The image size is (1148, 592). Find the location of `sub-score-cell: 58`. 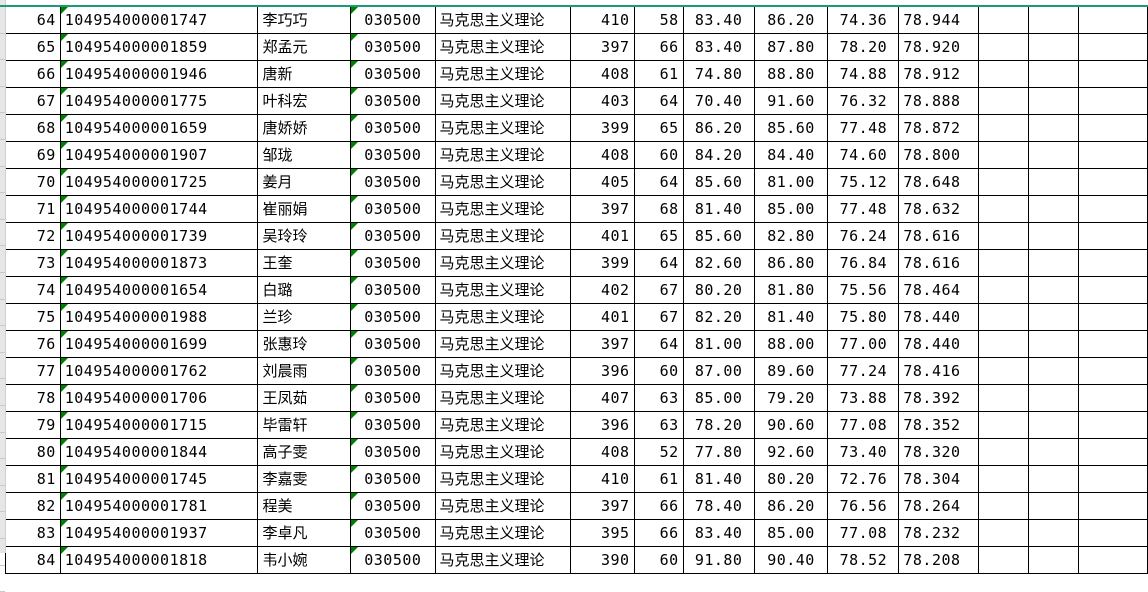

sub-score-cell: 58 is located at coordinates (658, 20).